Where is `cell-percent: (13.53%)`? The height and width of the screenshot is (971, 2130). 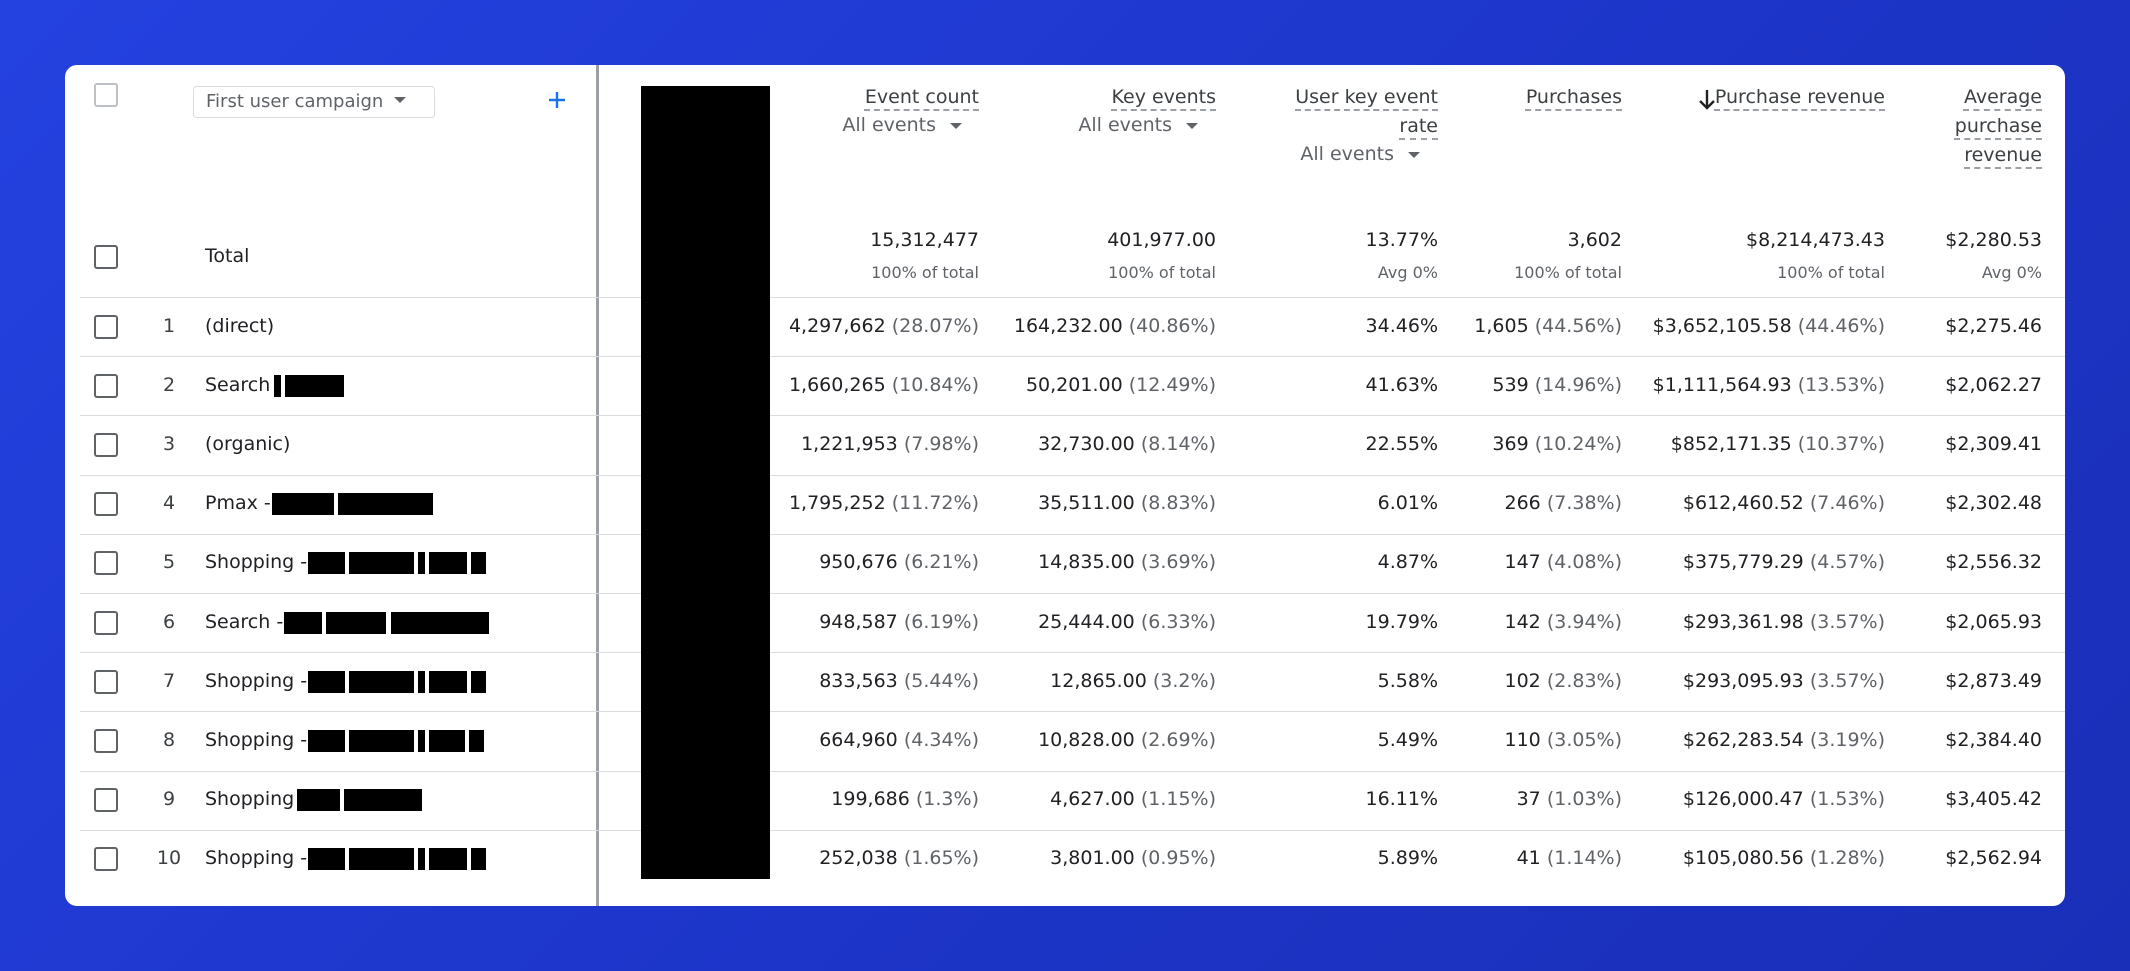 cell-percent: (13.53%) is located at coordinates (1841, 384).